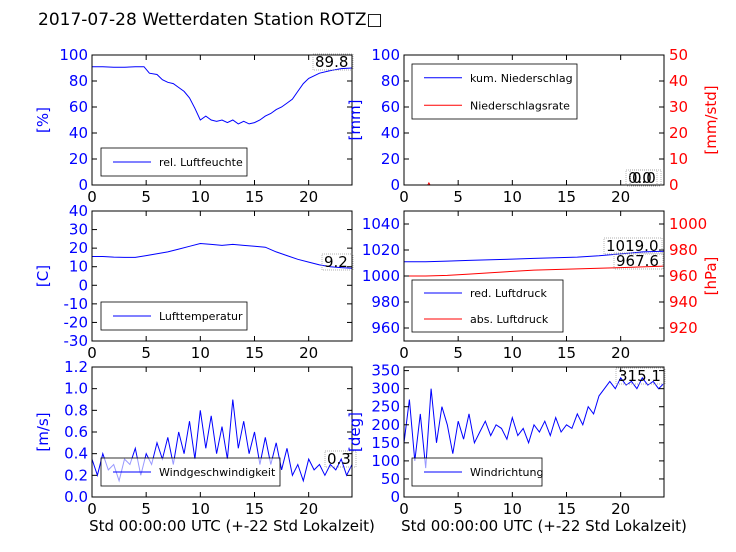 The width and height of the screenshot is (736, 552). Describe the element at coordinates (222, 276) in the screenshot. I see `axes-frame-temperature` at that location.